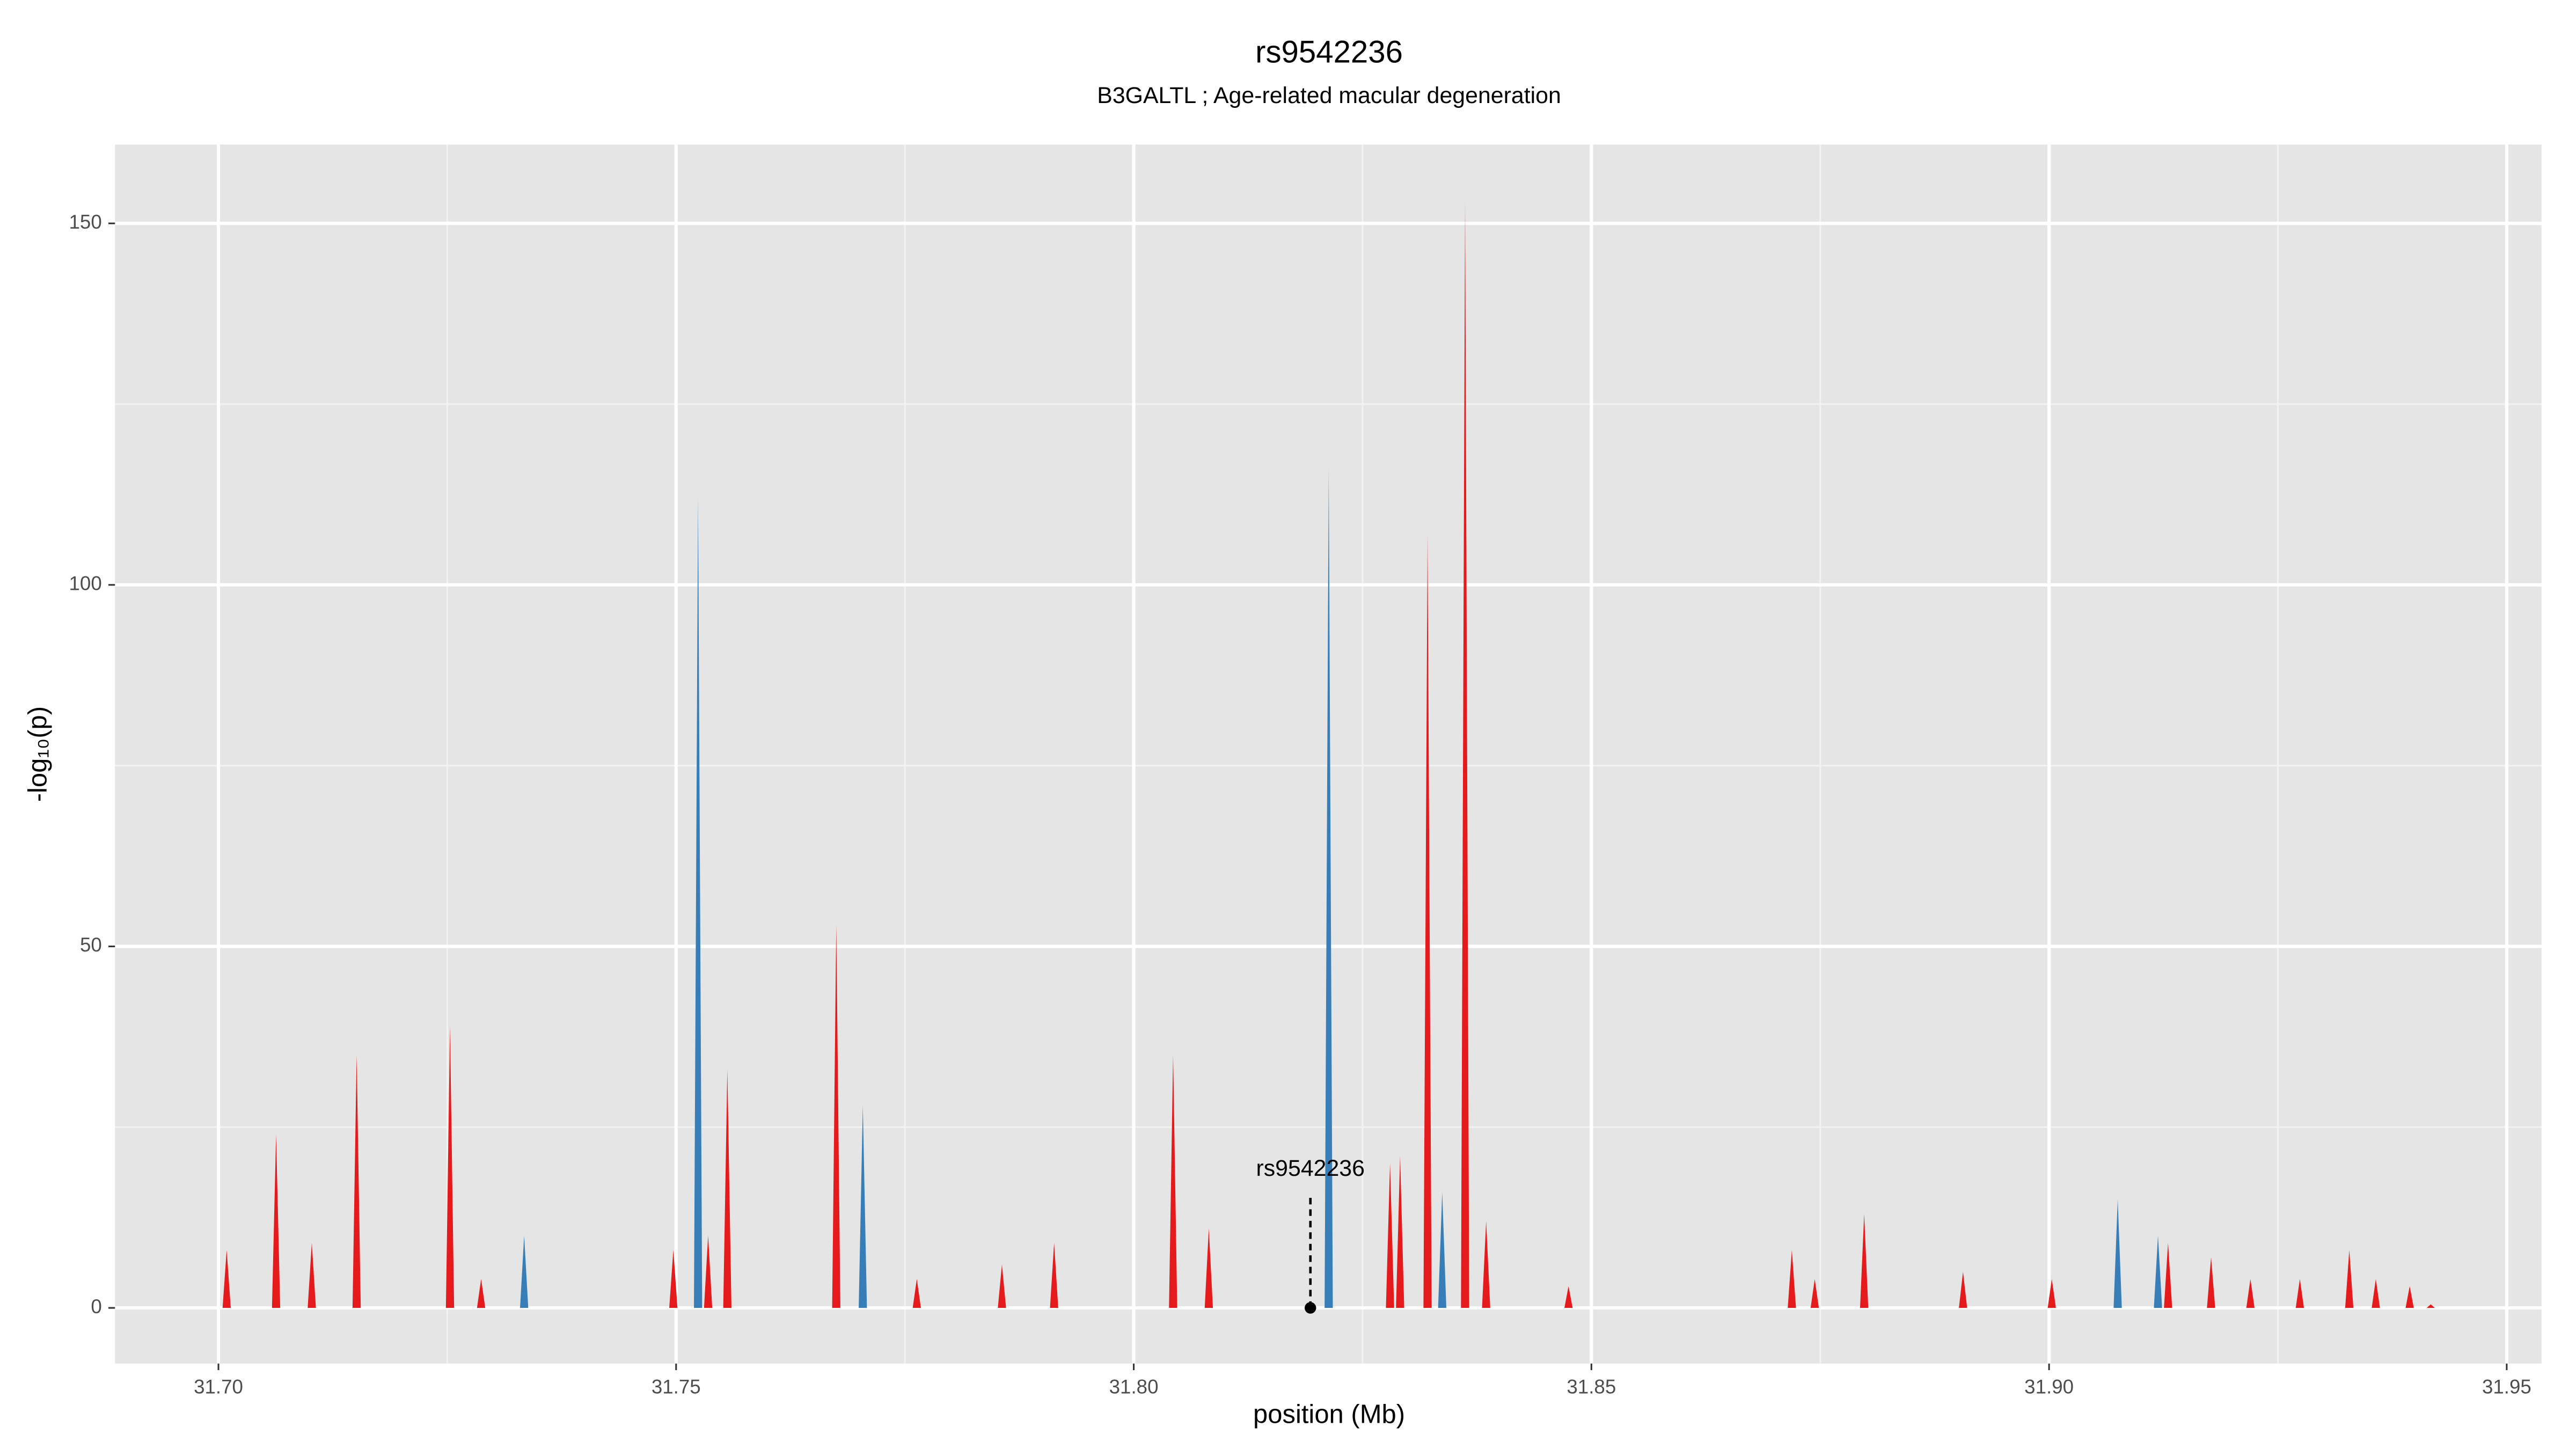 This screenshot has width=2576, height=1449. Describe the element at coordinates (85, 222) in the screenshot. I see `y-tick-label: 150` at that location.